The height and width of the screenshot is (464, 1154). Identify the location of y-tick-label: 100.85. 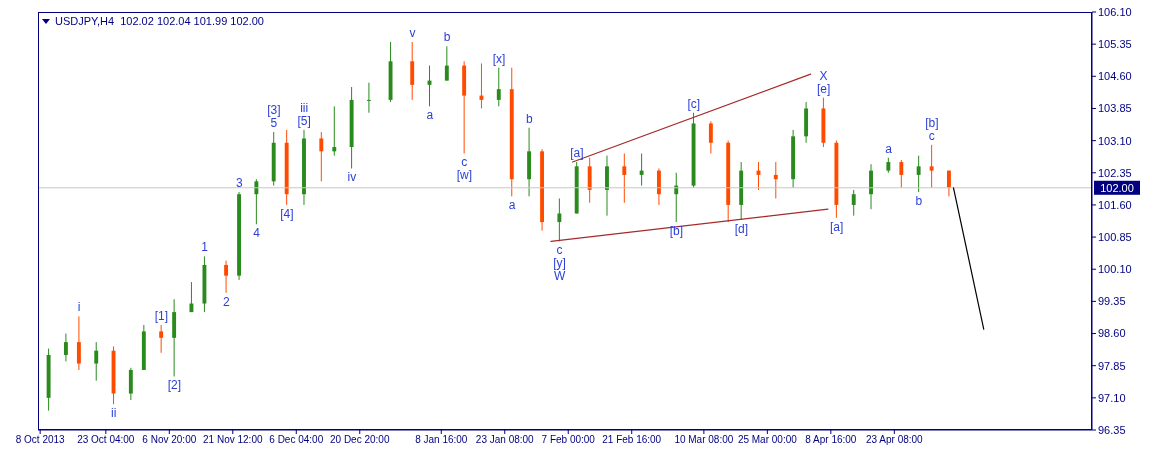
(1115, 236).